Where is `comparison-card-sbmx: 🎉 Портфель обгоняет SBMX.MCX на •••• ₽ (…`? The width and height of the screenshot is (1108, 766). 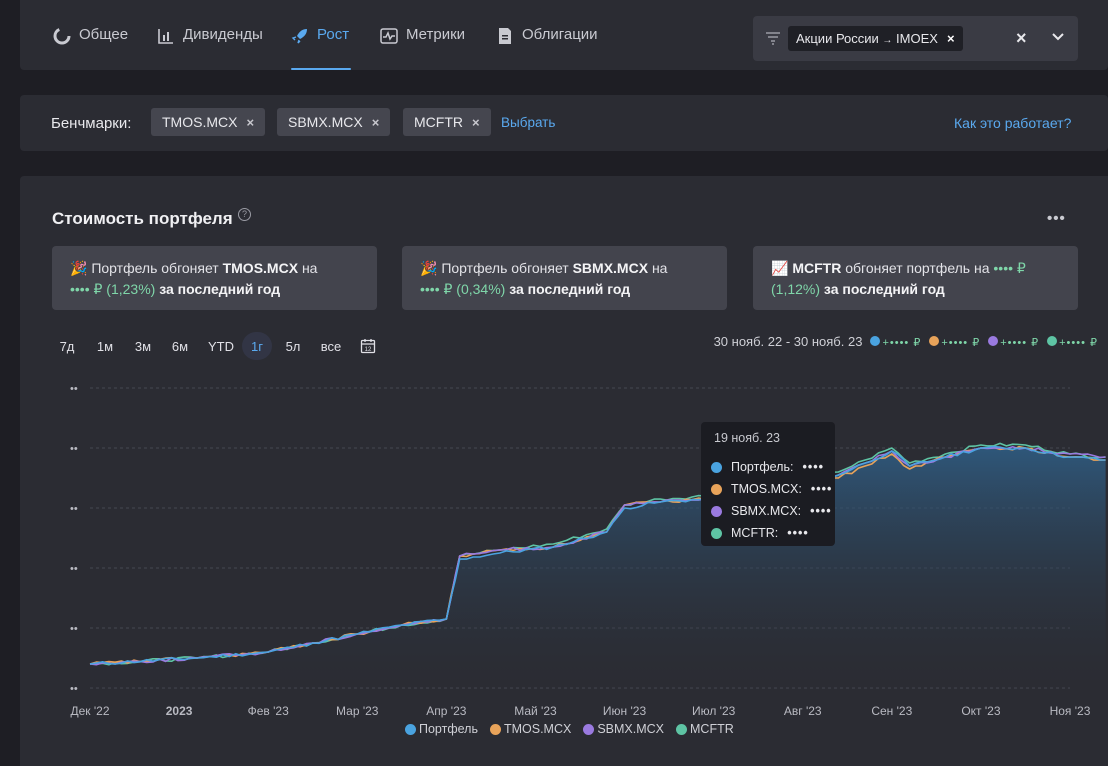 comparison-card-sbmx: 🎉 Портфель обгоняет SBMX.MCX на •••• ₽ (… is located at coordinates (564, 278).